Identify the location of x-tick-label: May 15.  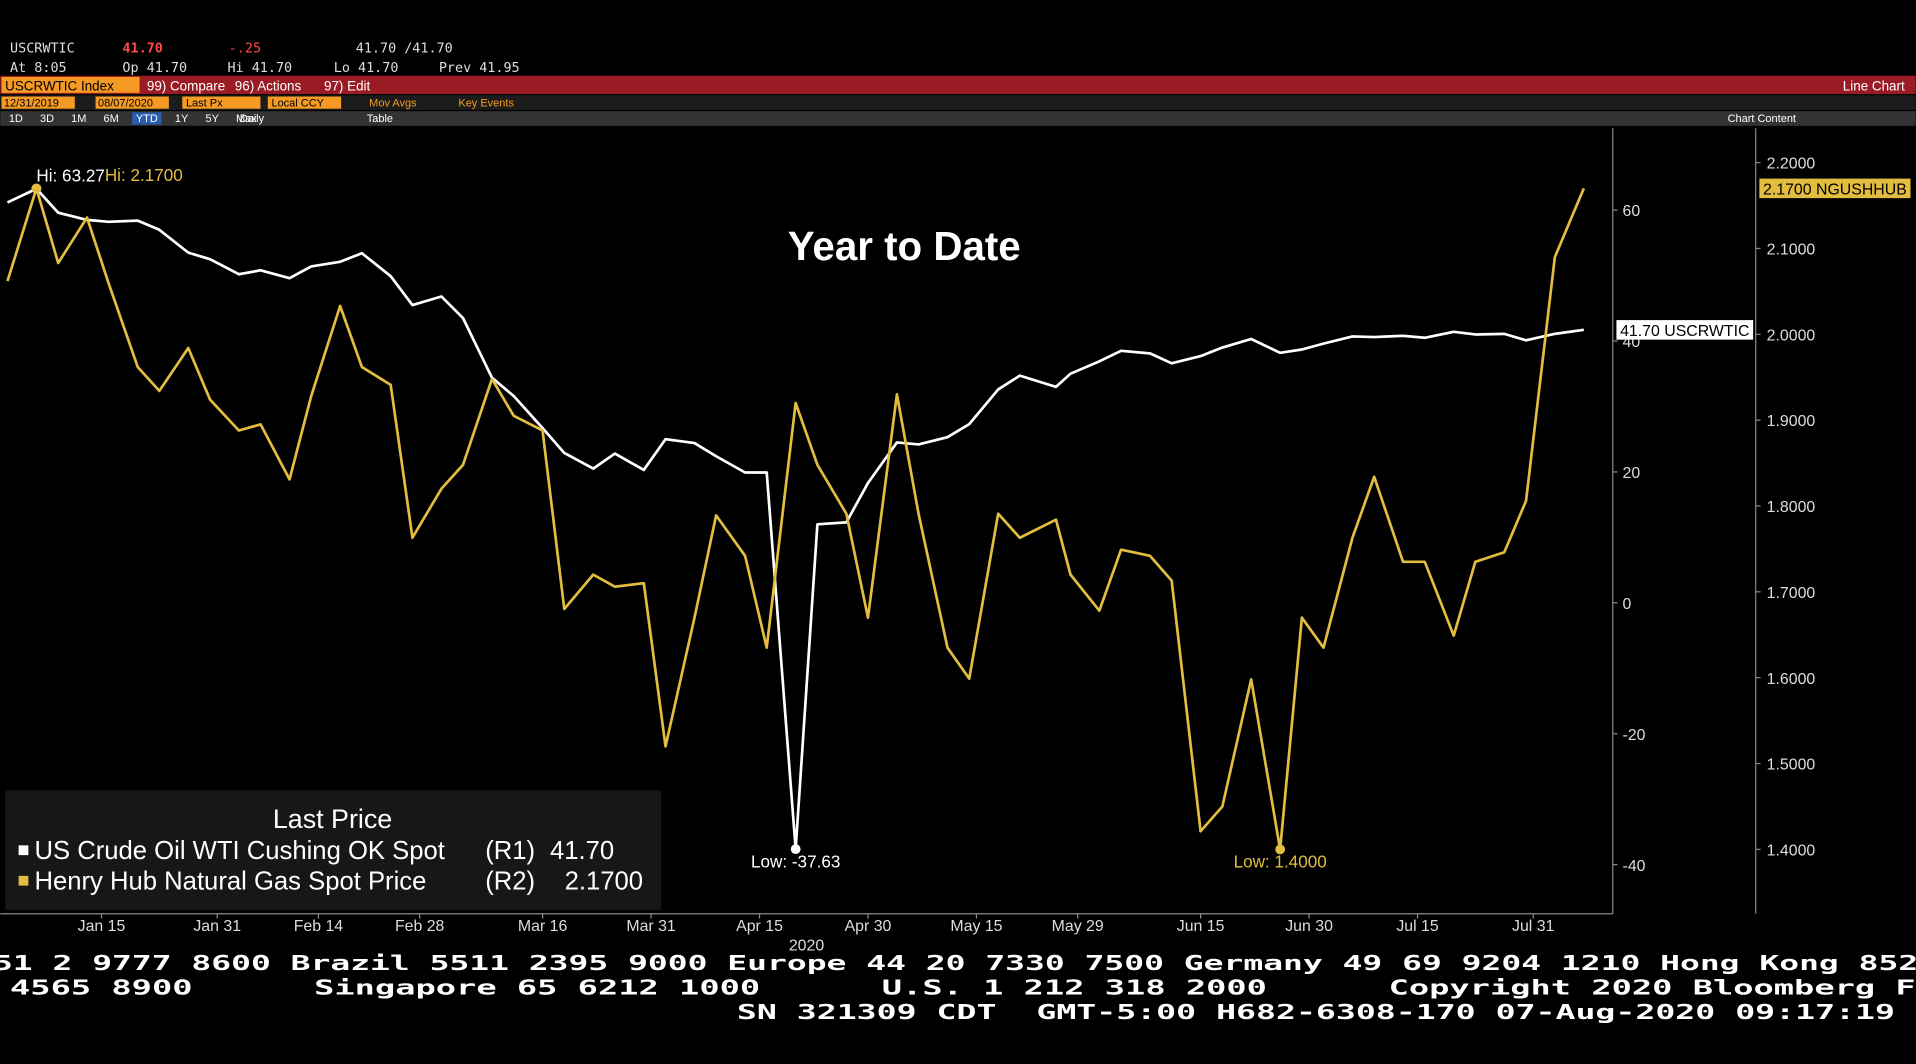
(976, 926).